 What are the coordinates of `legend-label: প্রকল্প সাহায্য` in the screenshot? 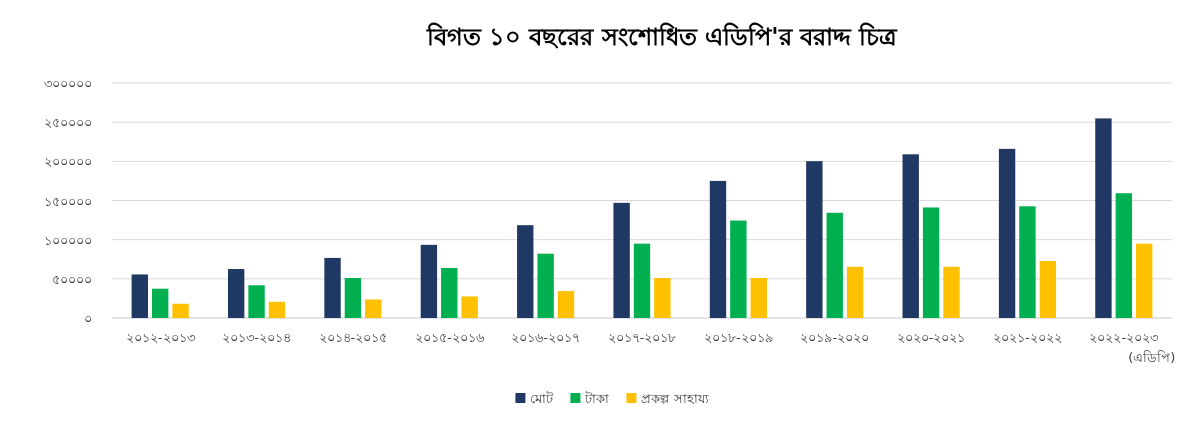 It's located at (675, 398).